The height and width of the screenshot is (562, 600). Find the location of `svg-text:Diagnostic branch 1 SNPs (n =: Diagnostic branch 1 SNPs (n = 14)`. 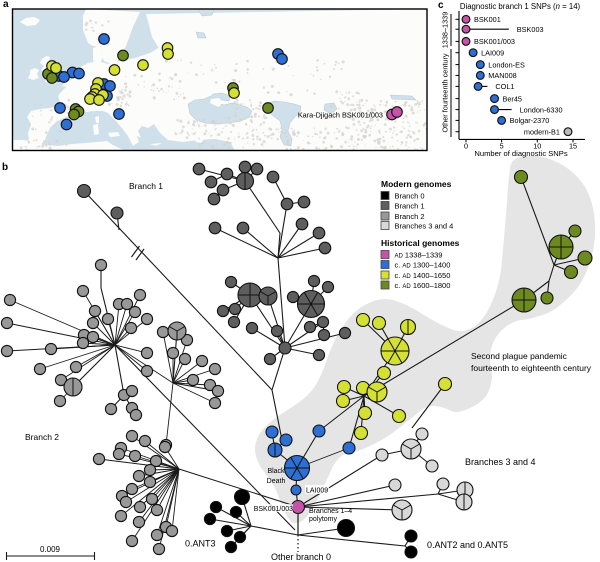

svg-text:Diagnostic branch 1 SNPs (n =: Diagnostic branch 1 SNPs (n = 14) is located at coordinates (520, 6).